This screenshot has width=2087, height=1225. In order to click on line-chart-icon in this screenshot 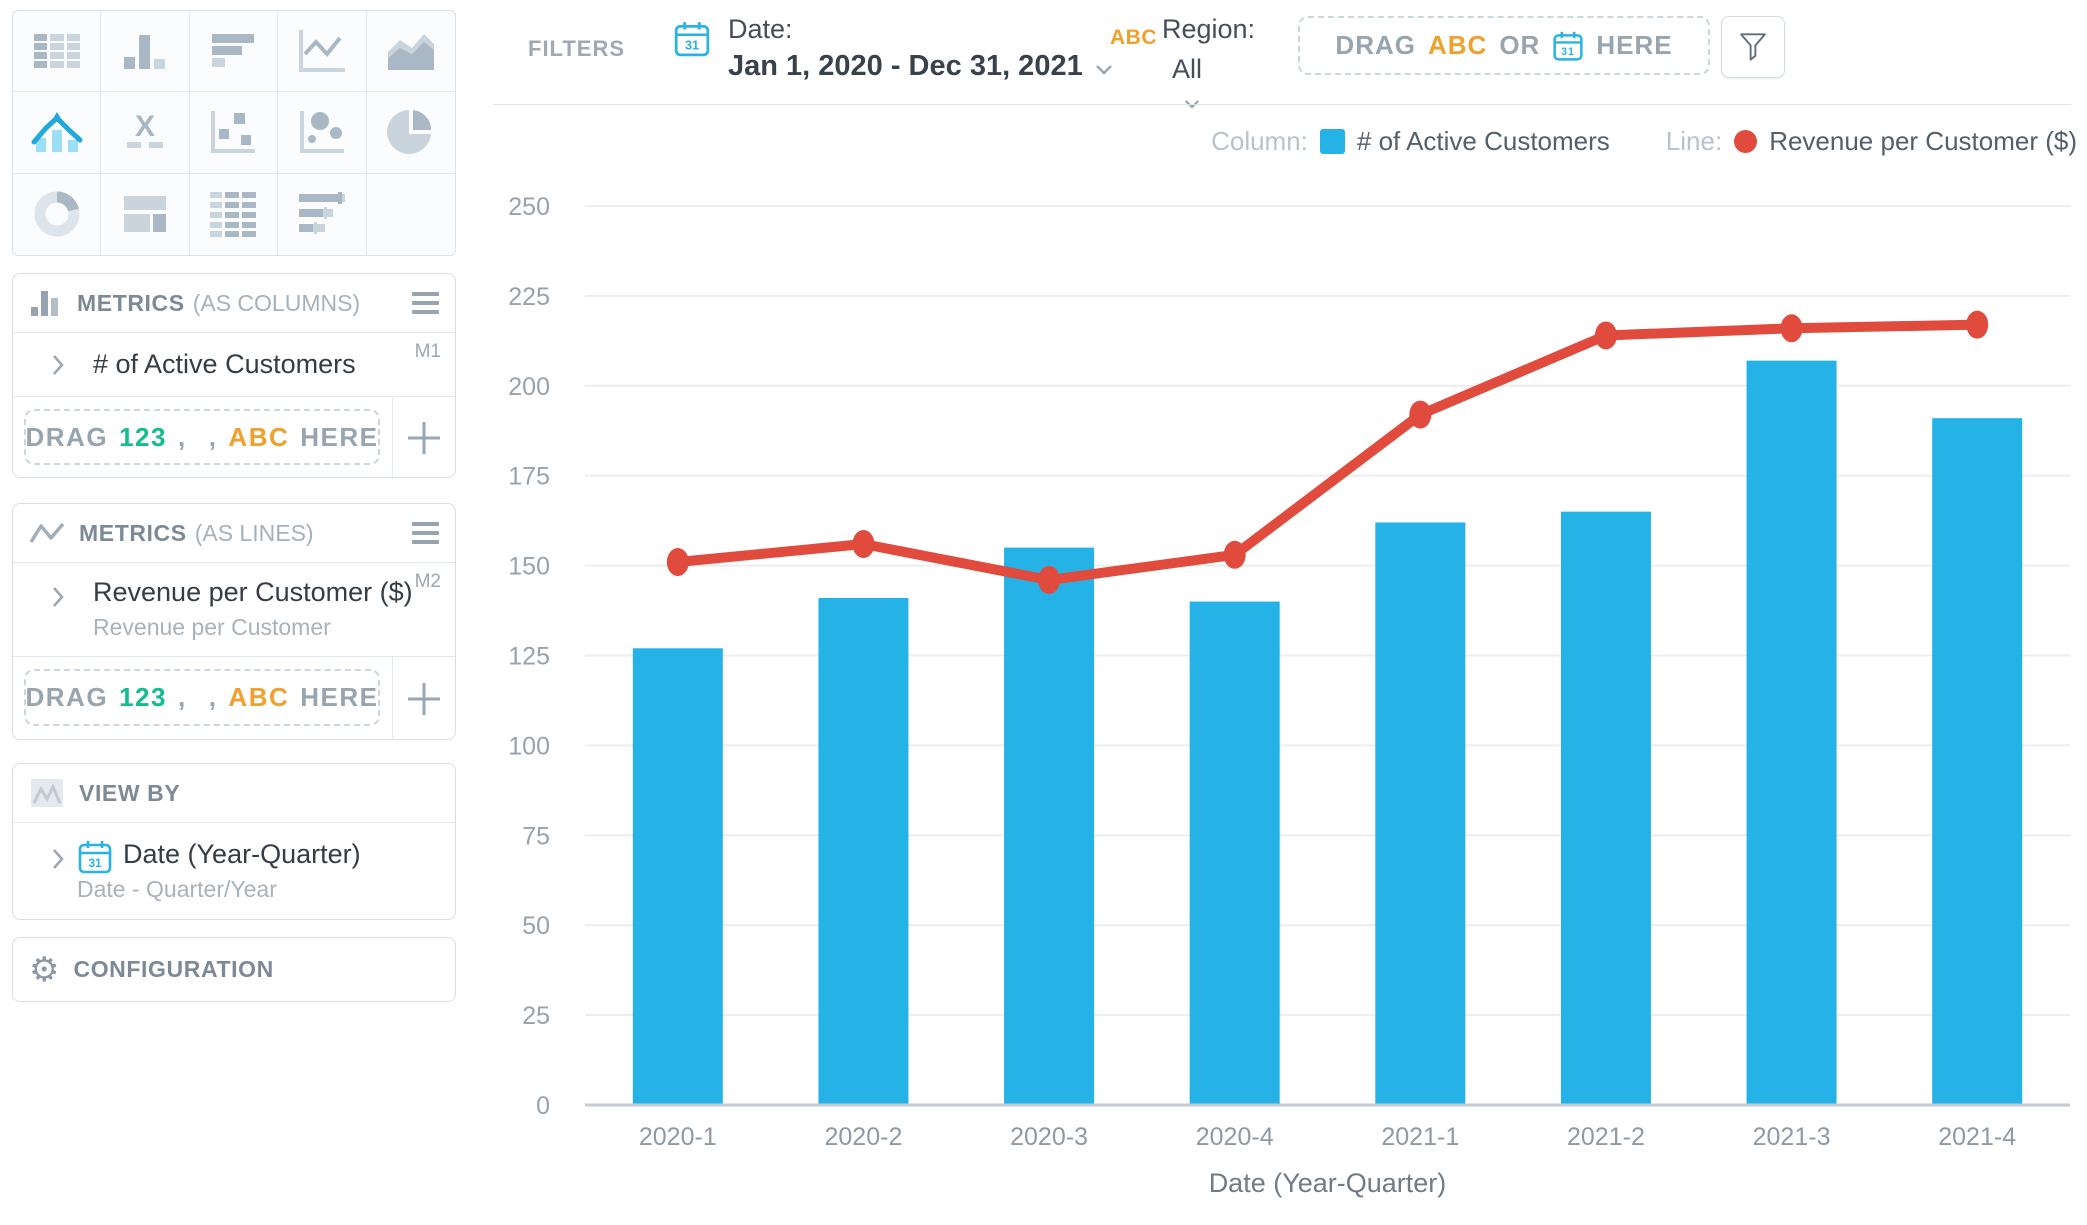, I will do `click(321, 51)`.